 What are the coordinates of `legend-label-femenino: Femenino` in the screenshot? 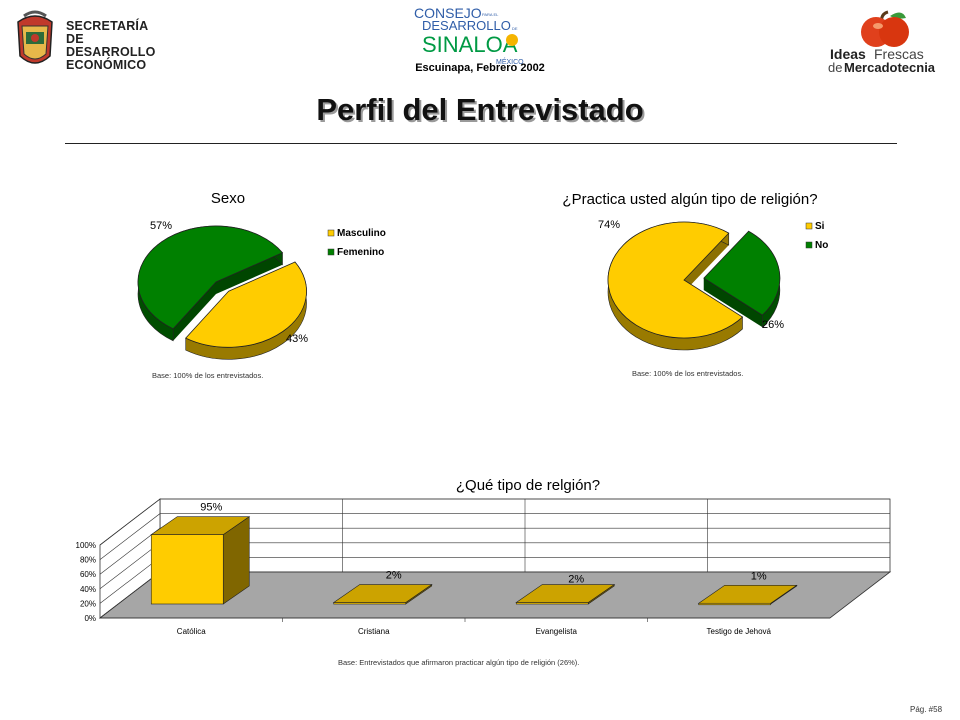 It's located at (360, 252).